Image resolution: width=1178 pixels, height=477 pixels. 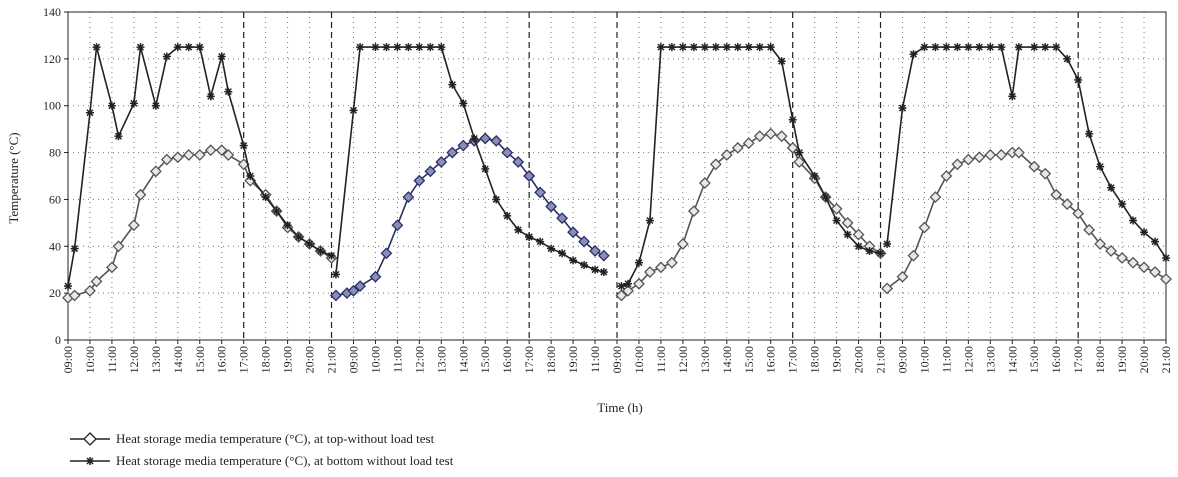 I want to click on y-tick-label: 40, so click(x=55, y=246).